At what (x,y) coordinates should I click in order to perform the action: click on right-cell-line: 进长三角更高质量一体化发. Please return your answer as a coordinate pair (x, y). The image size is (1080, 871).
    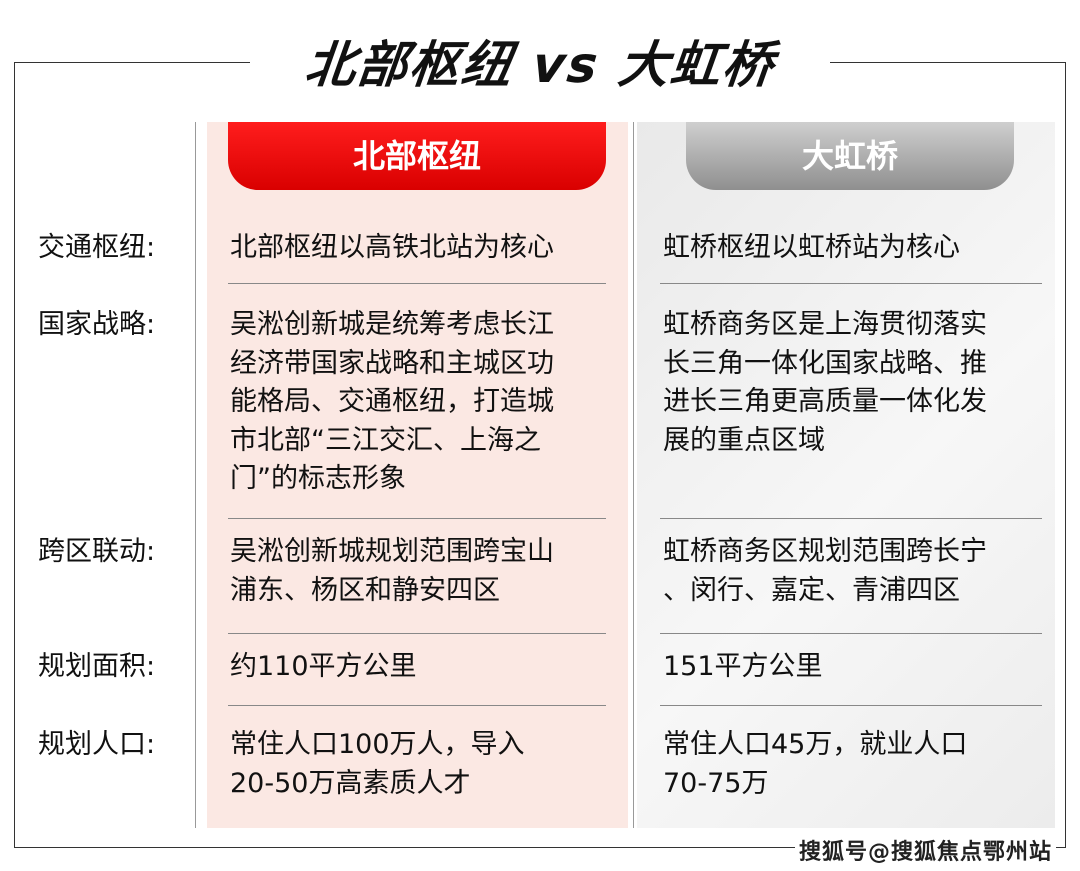
    Looking at the image, I should click on (825, 401).